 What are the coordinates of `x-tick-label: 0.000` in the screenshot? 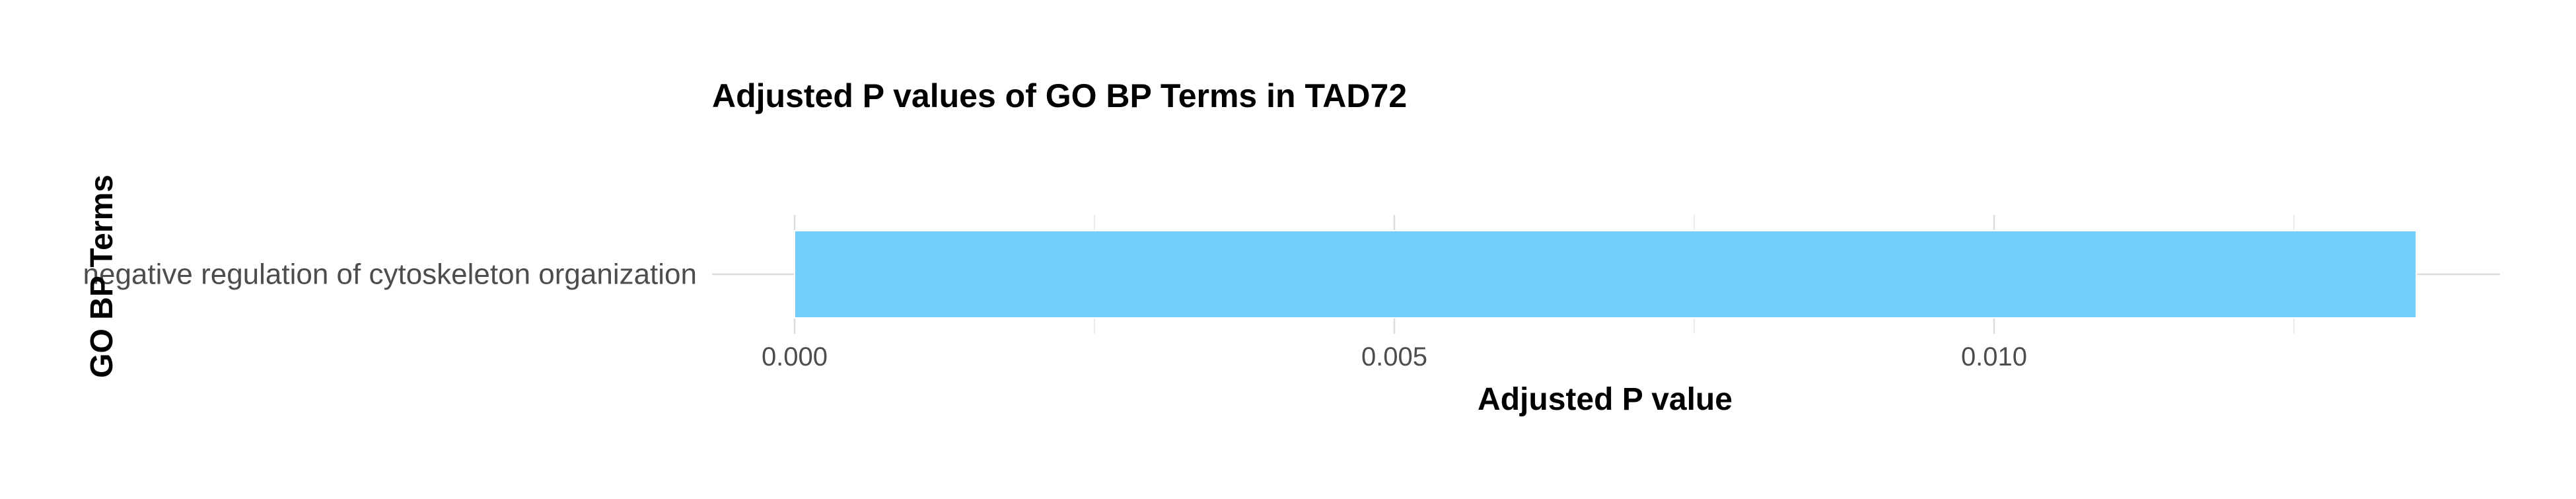 It's located at (795, 356).